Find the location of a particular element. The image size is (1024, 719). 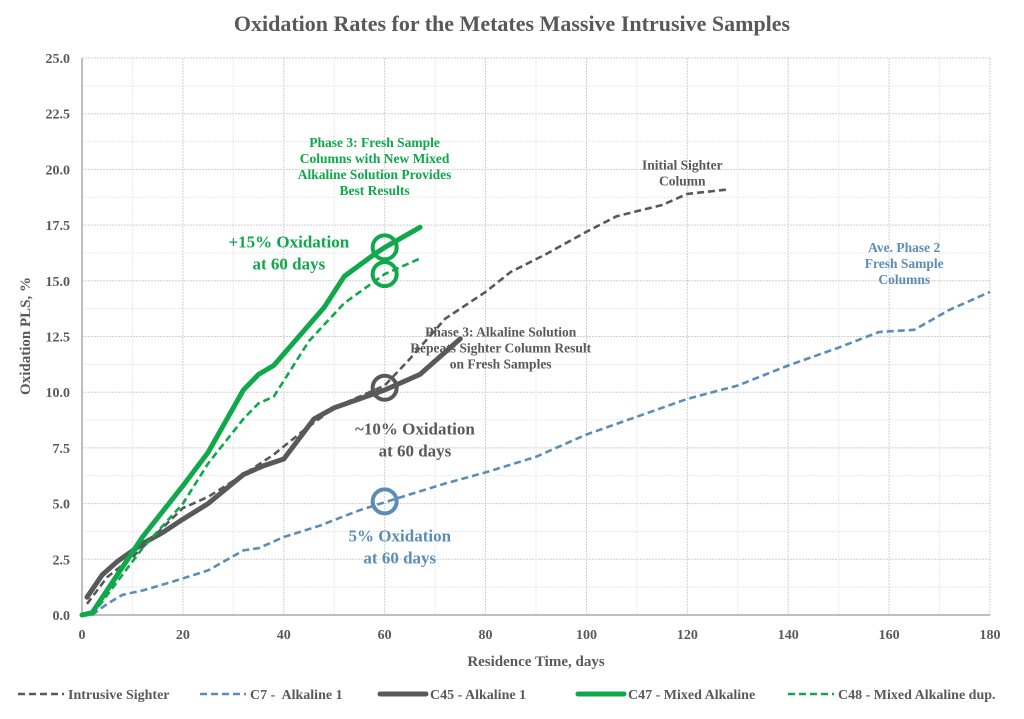

annotation-line: Phase 3: Fresh Sample is located at coordinates (374, 142).